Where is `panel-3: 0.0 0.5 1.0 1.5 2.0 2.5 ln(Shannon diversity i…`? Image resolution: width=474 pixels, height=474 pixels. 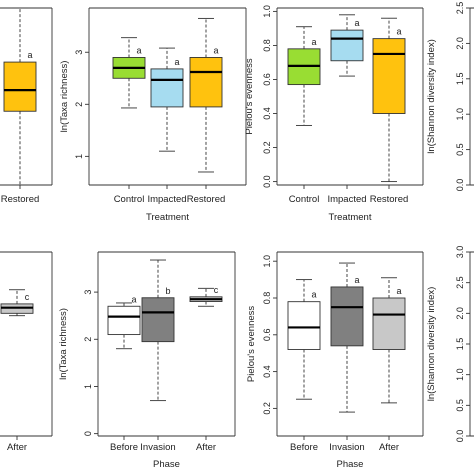
panel-3: 0.0 0.5 1.0 1.5 2.0 2.5 ln(Shannon diversity i… is located at coordinates (450, 97).